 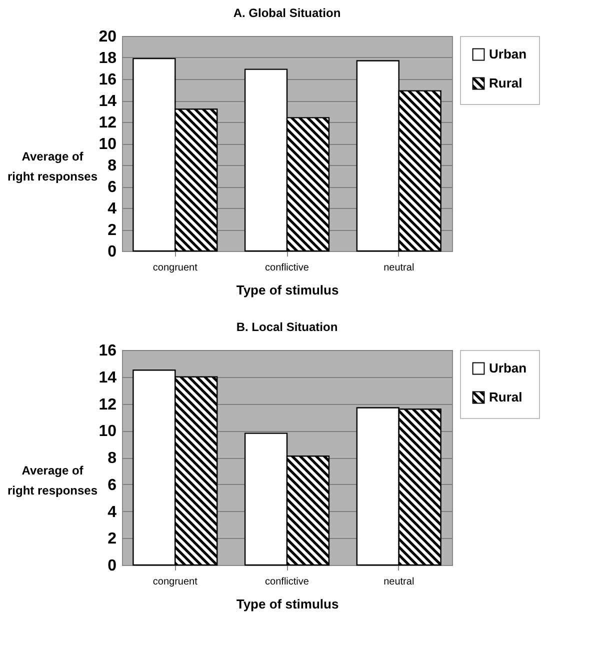 What do you see at coordinates (287, 327) in the screenshot?
I see `chart-title: B. Local Situation` at bounding box center [287, 327].